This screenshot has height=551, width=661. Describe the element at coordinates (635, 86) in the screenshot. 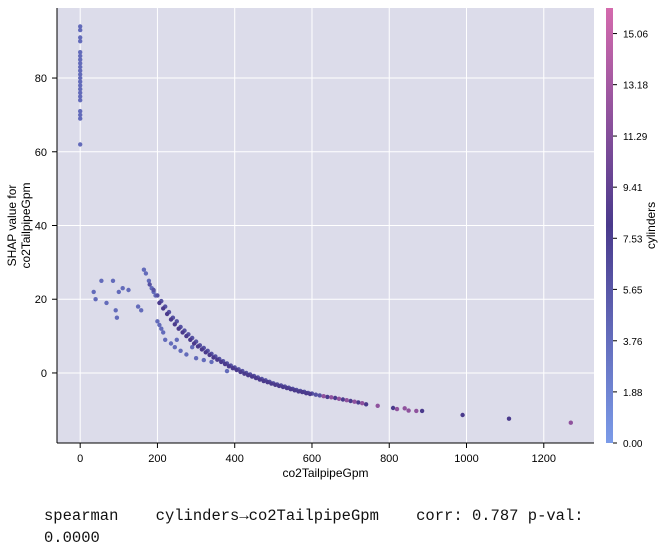

I see `colorbar-tick-label: 13.18` at that location.